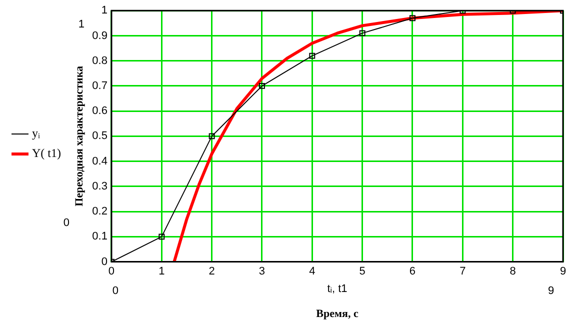 This screenshot has height=333, width=581. Describe the element at coordinates (412, 271) in the screenshot. I see `x-tick-label: 6` at that location.